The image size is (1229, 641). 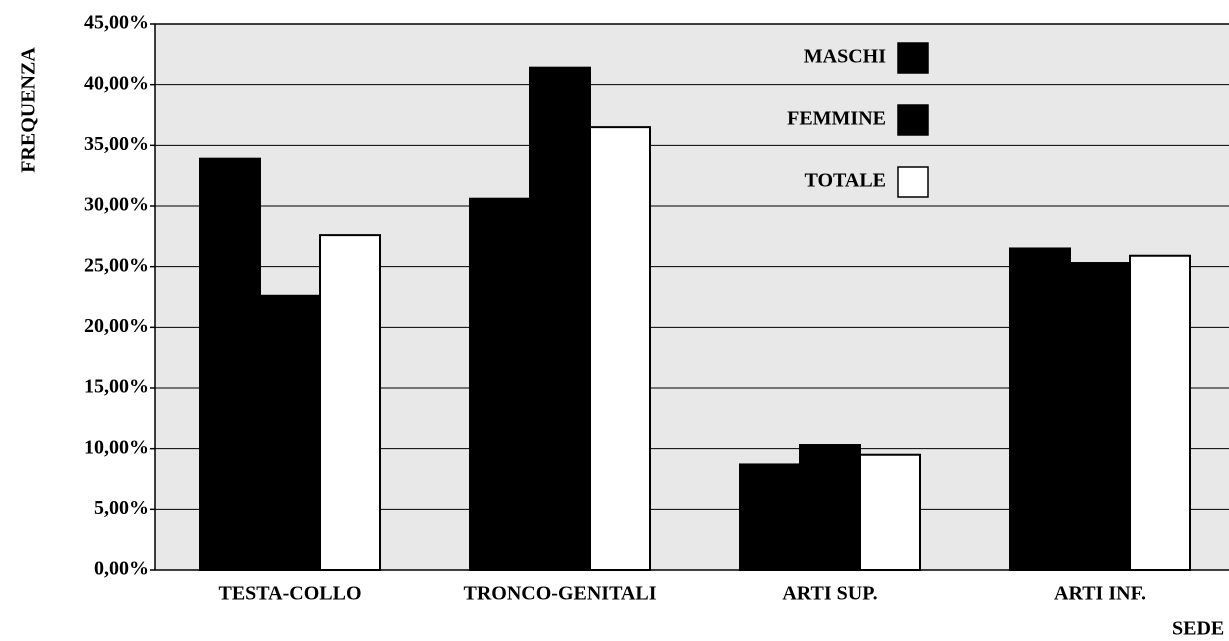 What do you see at coordinates (290, 594) in the screenshot?
I see `x-tick-label: TESTA-COLLO` at bounding box center [290, 594].